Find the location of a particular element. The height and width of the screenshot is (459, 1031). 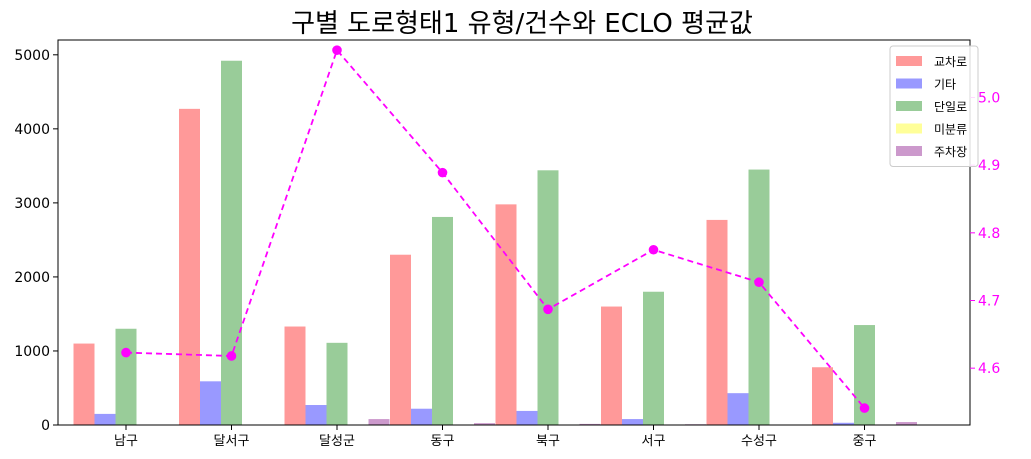

legend-label: 주차장 is located at coordinates (950, 152).